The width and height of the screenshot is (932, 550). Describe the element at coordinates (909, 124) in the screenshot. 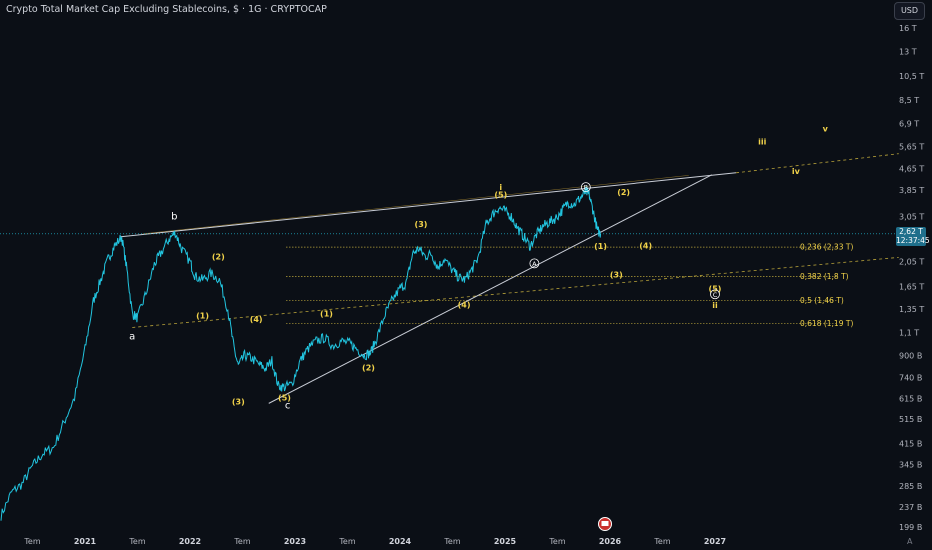

I see `y-tick-label: 6,9 T` at that location.